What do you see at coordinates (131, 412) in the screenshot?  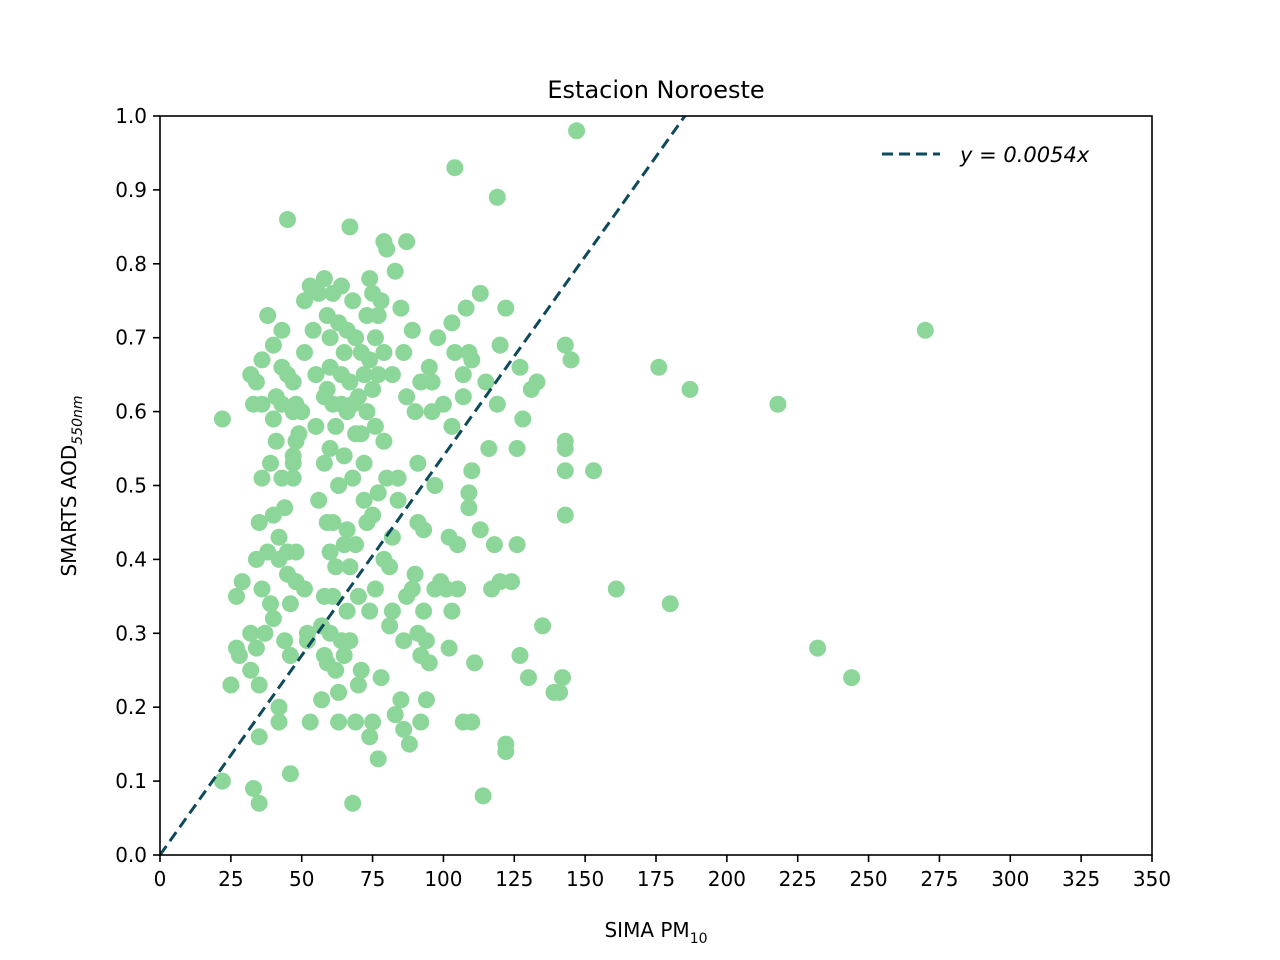 I see `y-tick-label: 0.6` at bounding box center [131, 412].